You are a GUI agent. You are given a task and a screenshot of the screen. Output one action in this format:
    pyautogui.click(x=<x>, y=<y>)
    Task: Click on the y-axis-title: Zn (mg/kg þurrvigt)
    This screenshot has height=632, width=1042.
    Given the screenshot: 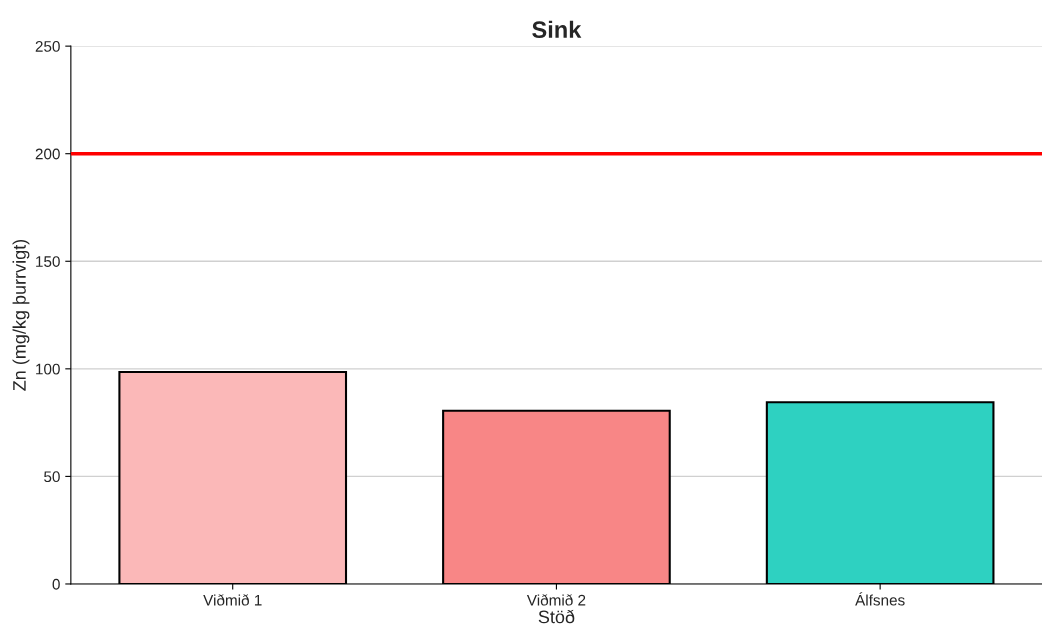 What is the action you would take?
    pyautogui.click(x=21, y=315)
    